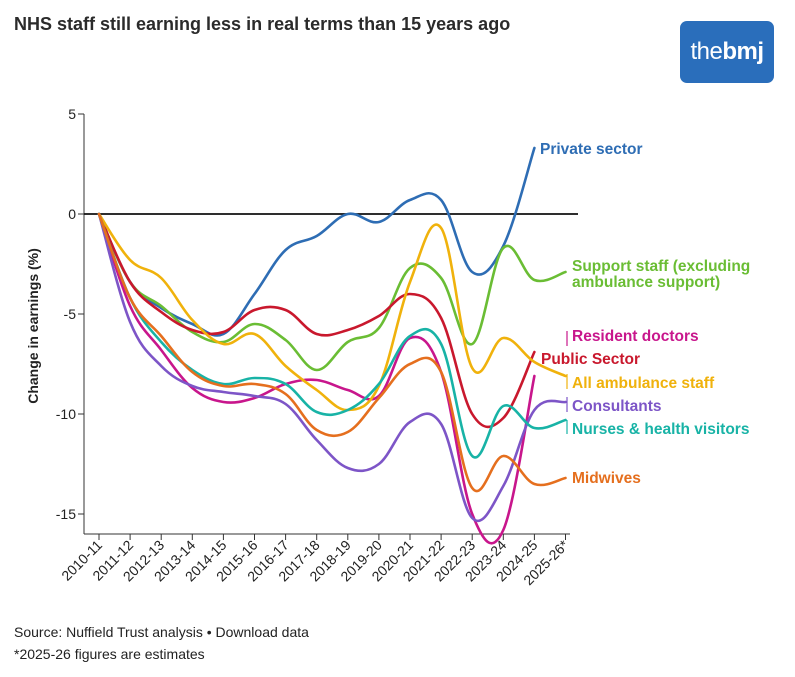  I want to click on bmj-logo: the bmj, so click(727, 52).